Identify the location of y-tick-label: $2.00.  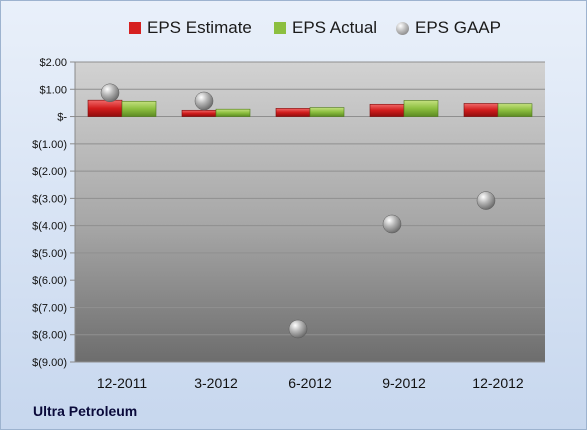
(53, 63).